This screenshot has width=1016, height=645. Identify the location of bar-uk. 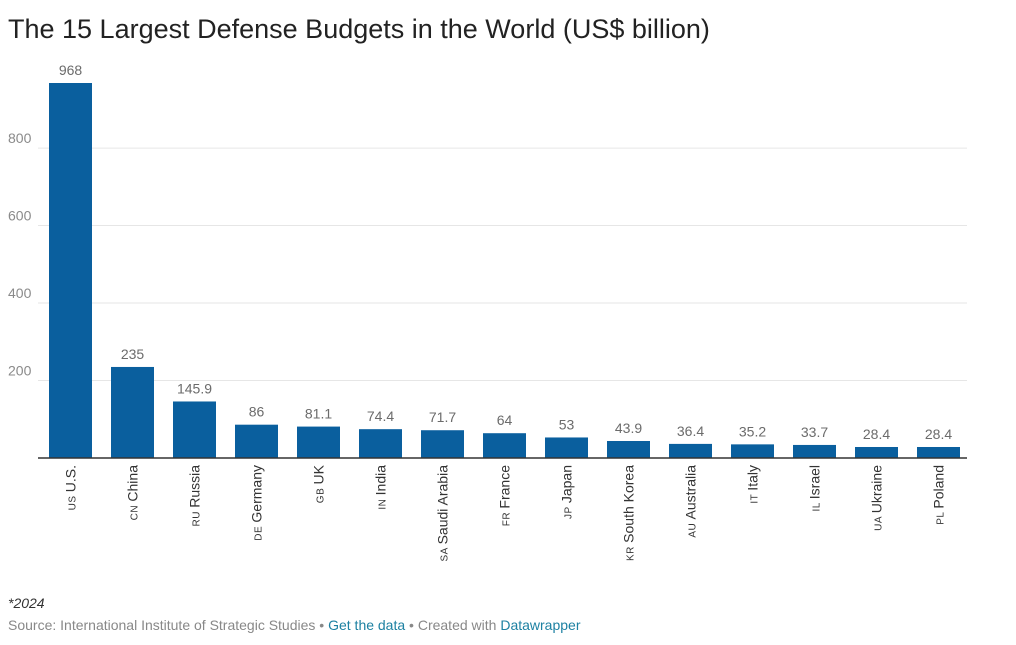
(318, 442).